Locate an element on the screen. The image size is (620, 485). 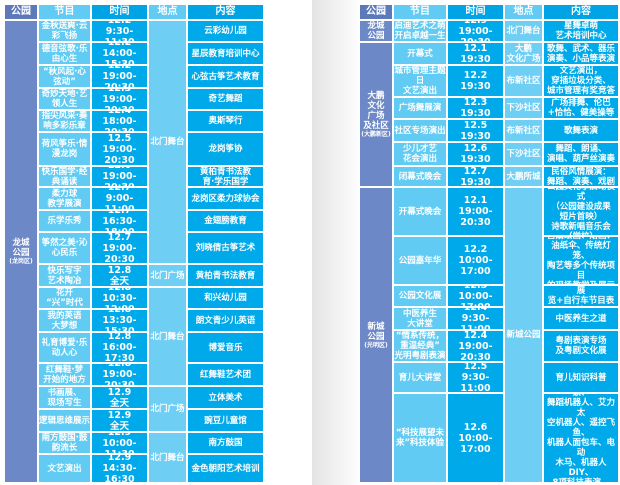
program-cell-text: 荷风筝乐·情 漫龙岗 is located at coordinates (64, 149).